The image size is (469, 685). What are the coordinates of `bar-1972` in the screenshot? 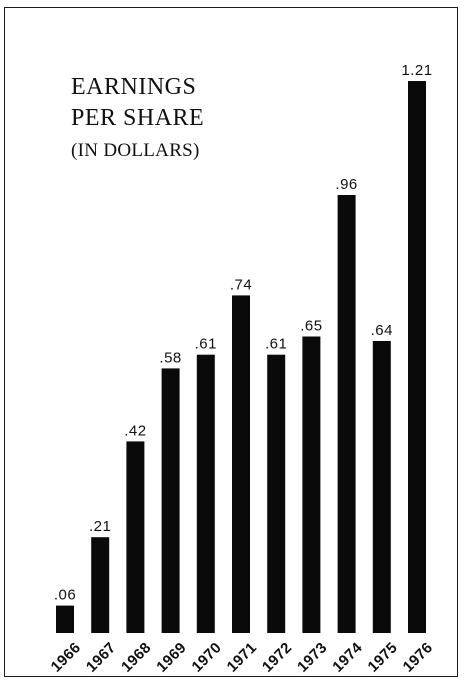 It's located at (276, 493).